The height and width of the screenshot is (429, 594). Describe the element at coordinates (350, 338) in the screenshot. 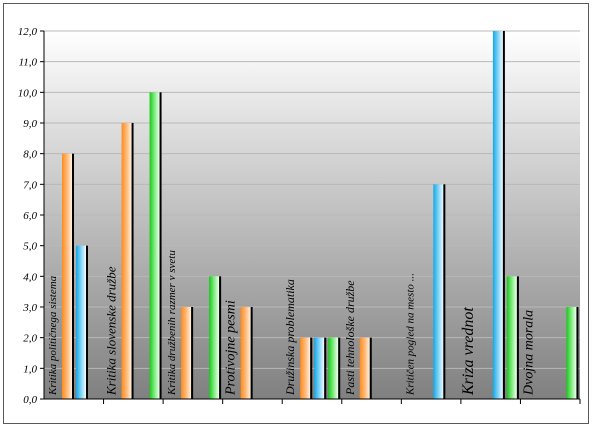

I see `category-label: Pasti tehnološke družbe` at that location.